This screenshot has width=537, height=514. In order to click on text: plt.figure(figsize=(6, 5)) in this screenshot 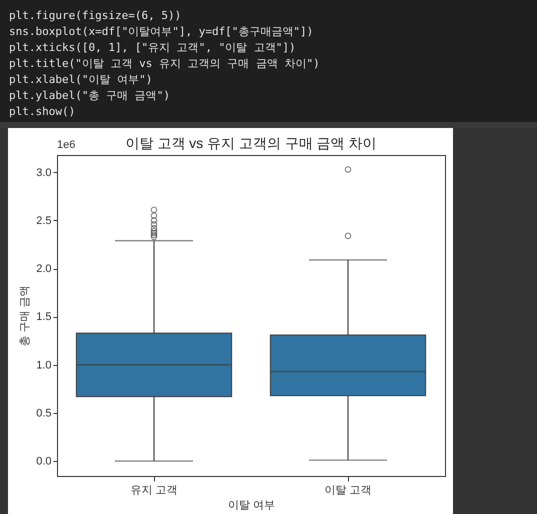, I will do `click(95, 16)`.